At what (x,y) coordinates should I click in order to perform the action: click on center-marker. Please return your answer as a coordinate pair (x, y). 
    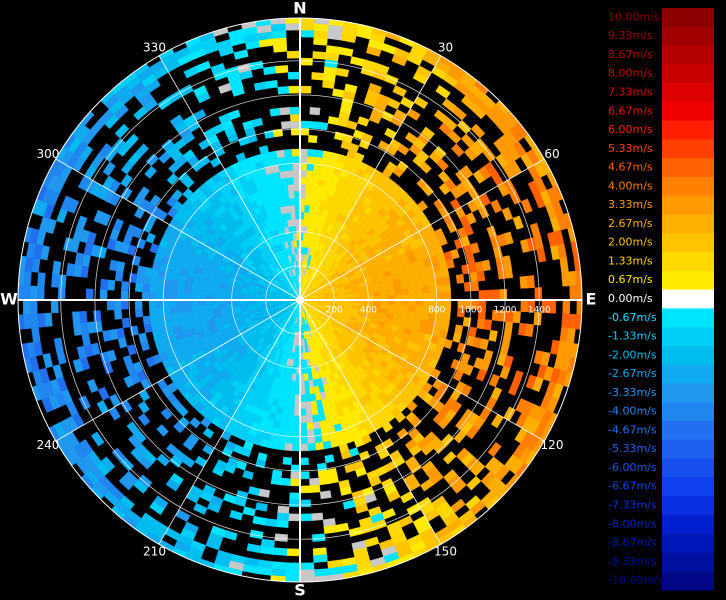
    Looking at the image, I should click on (300, 300).